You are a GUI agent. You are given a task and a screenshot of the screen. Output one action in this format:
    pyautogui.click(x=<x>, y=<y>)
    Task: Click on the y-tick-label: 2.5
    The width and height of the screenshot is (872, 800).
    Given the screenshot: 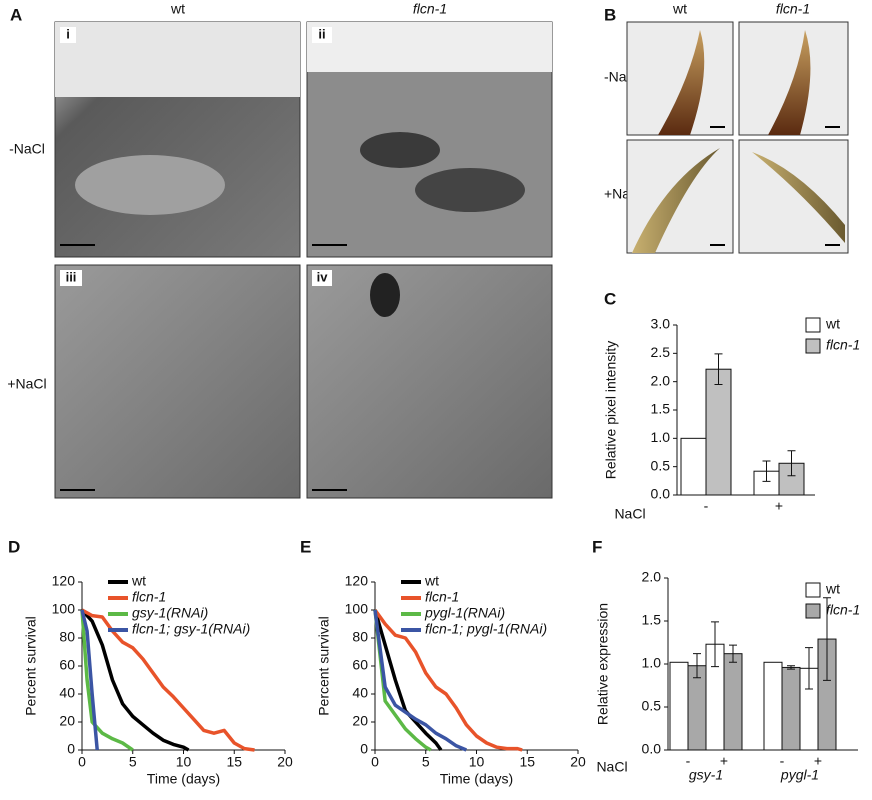 What is the action you would take?
    pyautogui.click(x=661, y=352)
    